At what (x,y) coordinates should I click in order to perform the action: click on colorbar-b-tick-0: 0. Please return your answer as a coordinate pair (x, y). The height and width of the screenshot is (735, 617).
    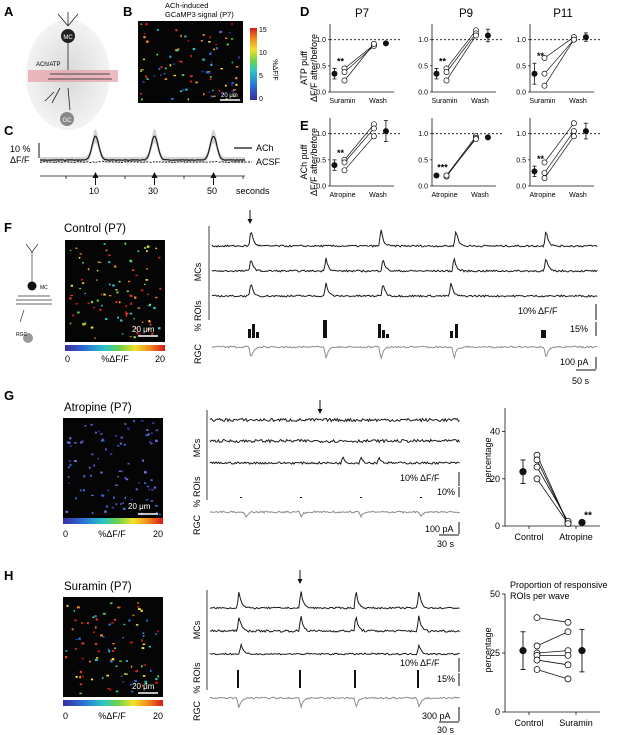
    Looking at the image, I should click on (261, 99).